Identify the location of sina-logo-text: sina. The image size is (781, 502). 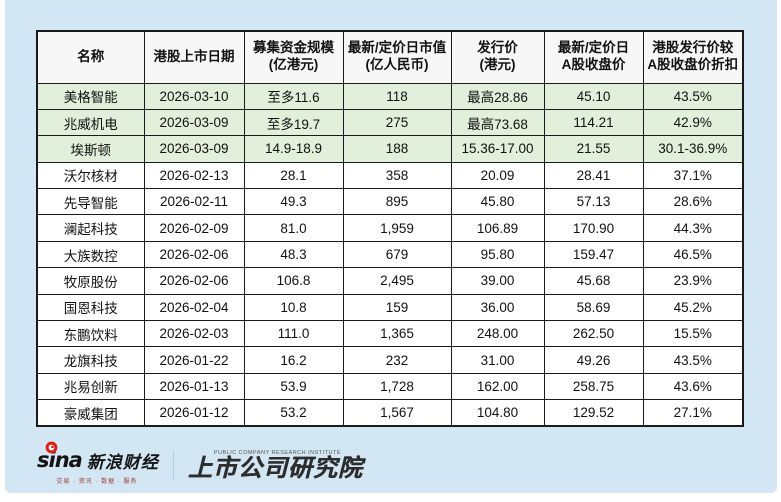
(59, 456).